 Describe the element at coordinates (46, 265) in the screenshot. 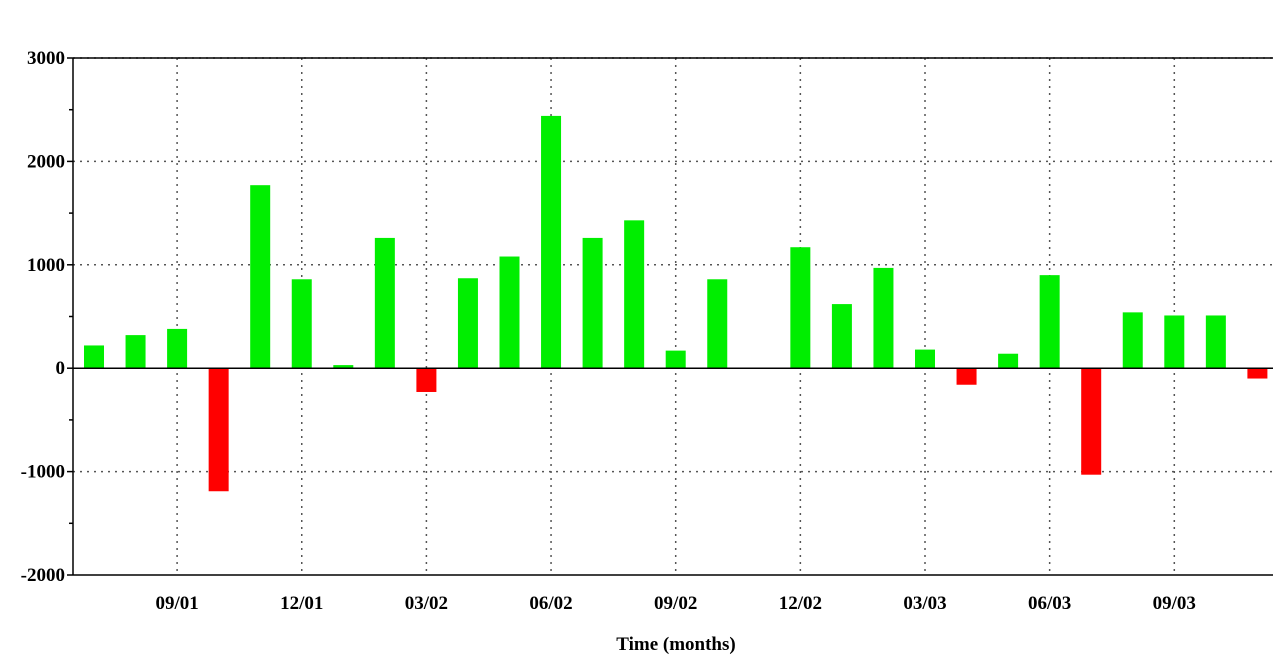

I see `y-tick-label: 1000` at that location.